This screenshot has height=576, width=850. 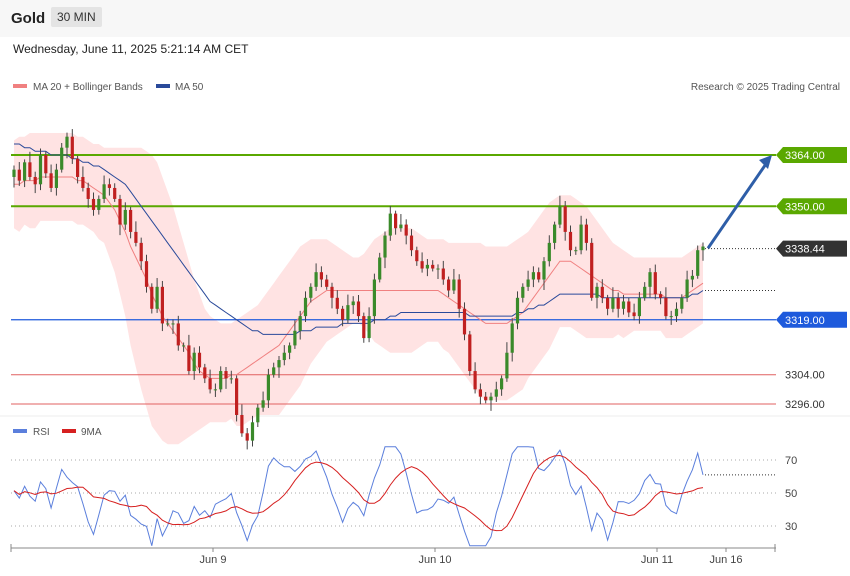 I want to click on level-label-2: 3319.00, so click(x=805, y=321).